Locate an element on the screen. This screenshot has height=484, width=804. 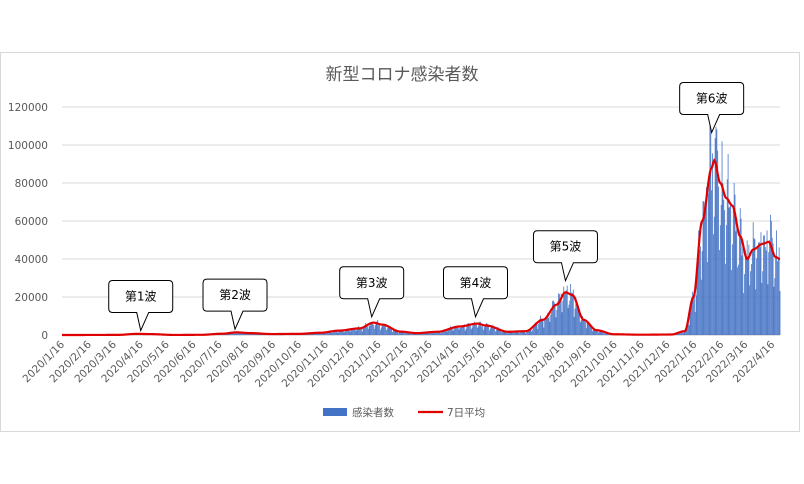
y-tick-label: 0 is located at coordinates (44, 336).